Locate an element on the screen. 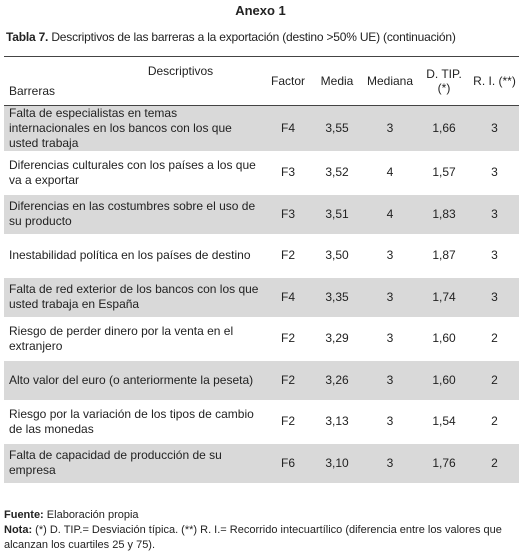 The width and height of the screenshot is (521, 556). column-header: Mediana is located at coordinates (390, 81).